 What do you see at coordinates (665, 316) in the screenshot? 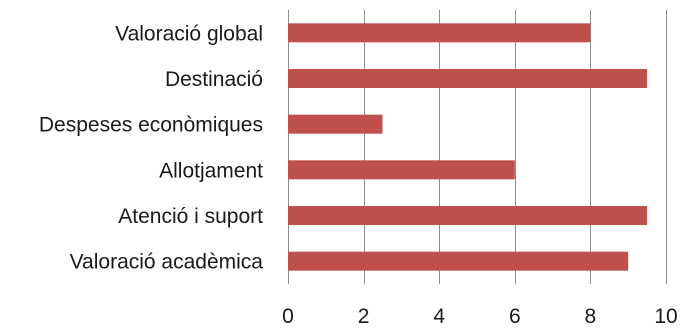
I see `x-tick-label: 10` at bounding box center [665, 316].